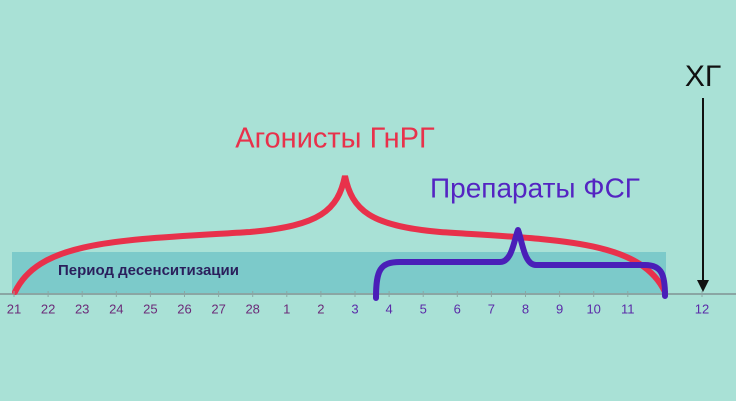 The image size is (736, 401). Describe the element at coordinates (703, 286) in the screenshot. I see `hcg-arrowhead` at that location.